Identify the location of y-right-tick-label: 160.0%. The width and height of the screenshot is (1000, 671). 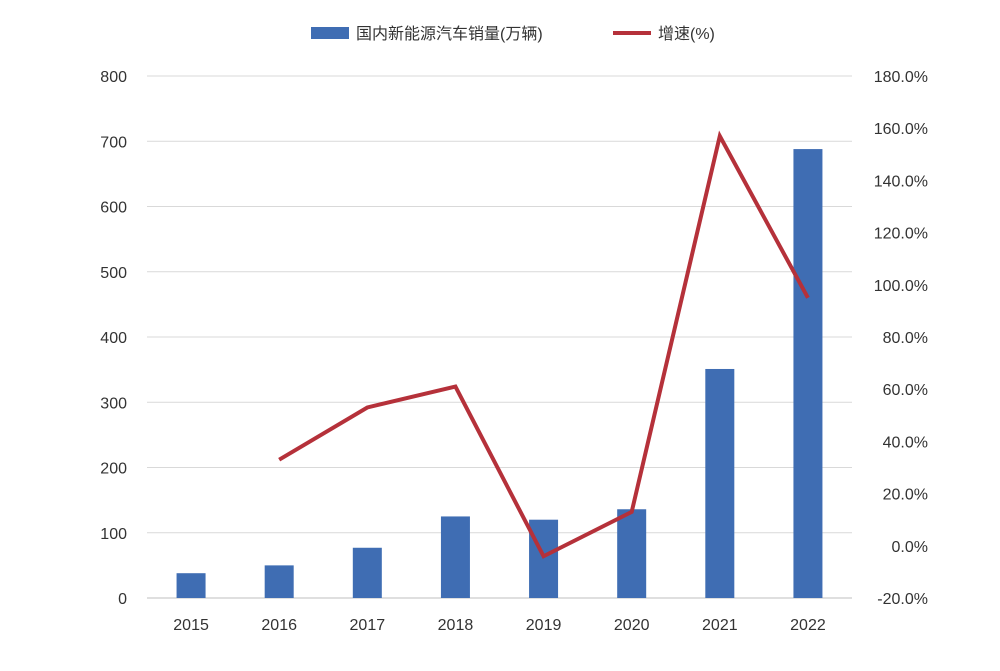
(901, 129).